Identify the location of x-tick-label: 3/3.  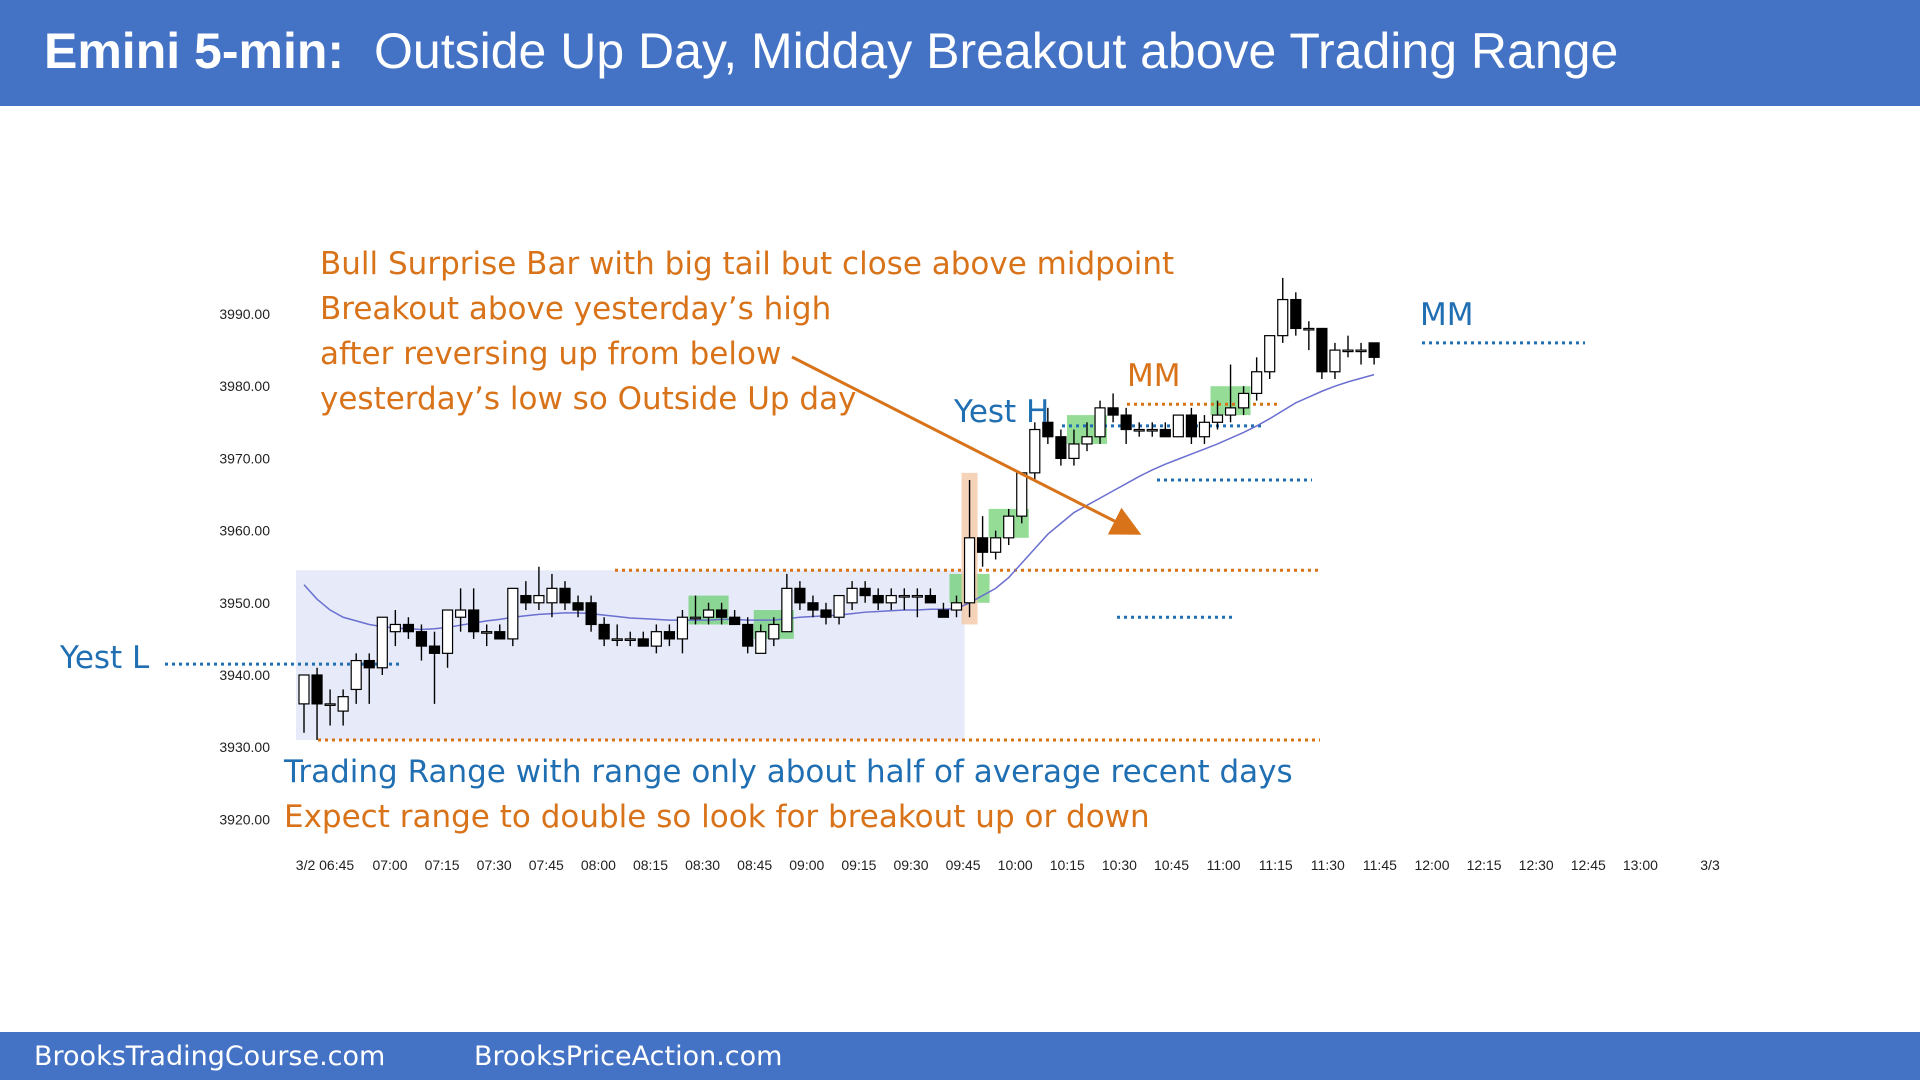
(1710, 865).